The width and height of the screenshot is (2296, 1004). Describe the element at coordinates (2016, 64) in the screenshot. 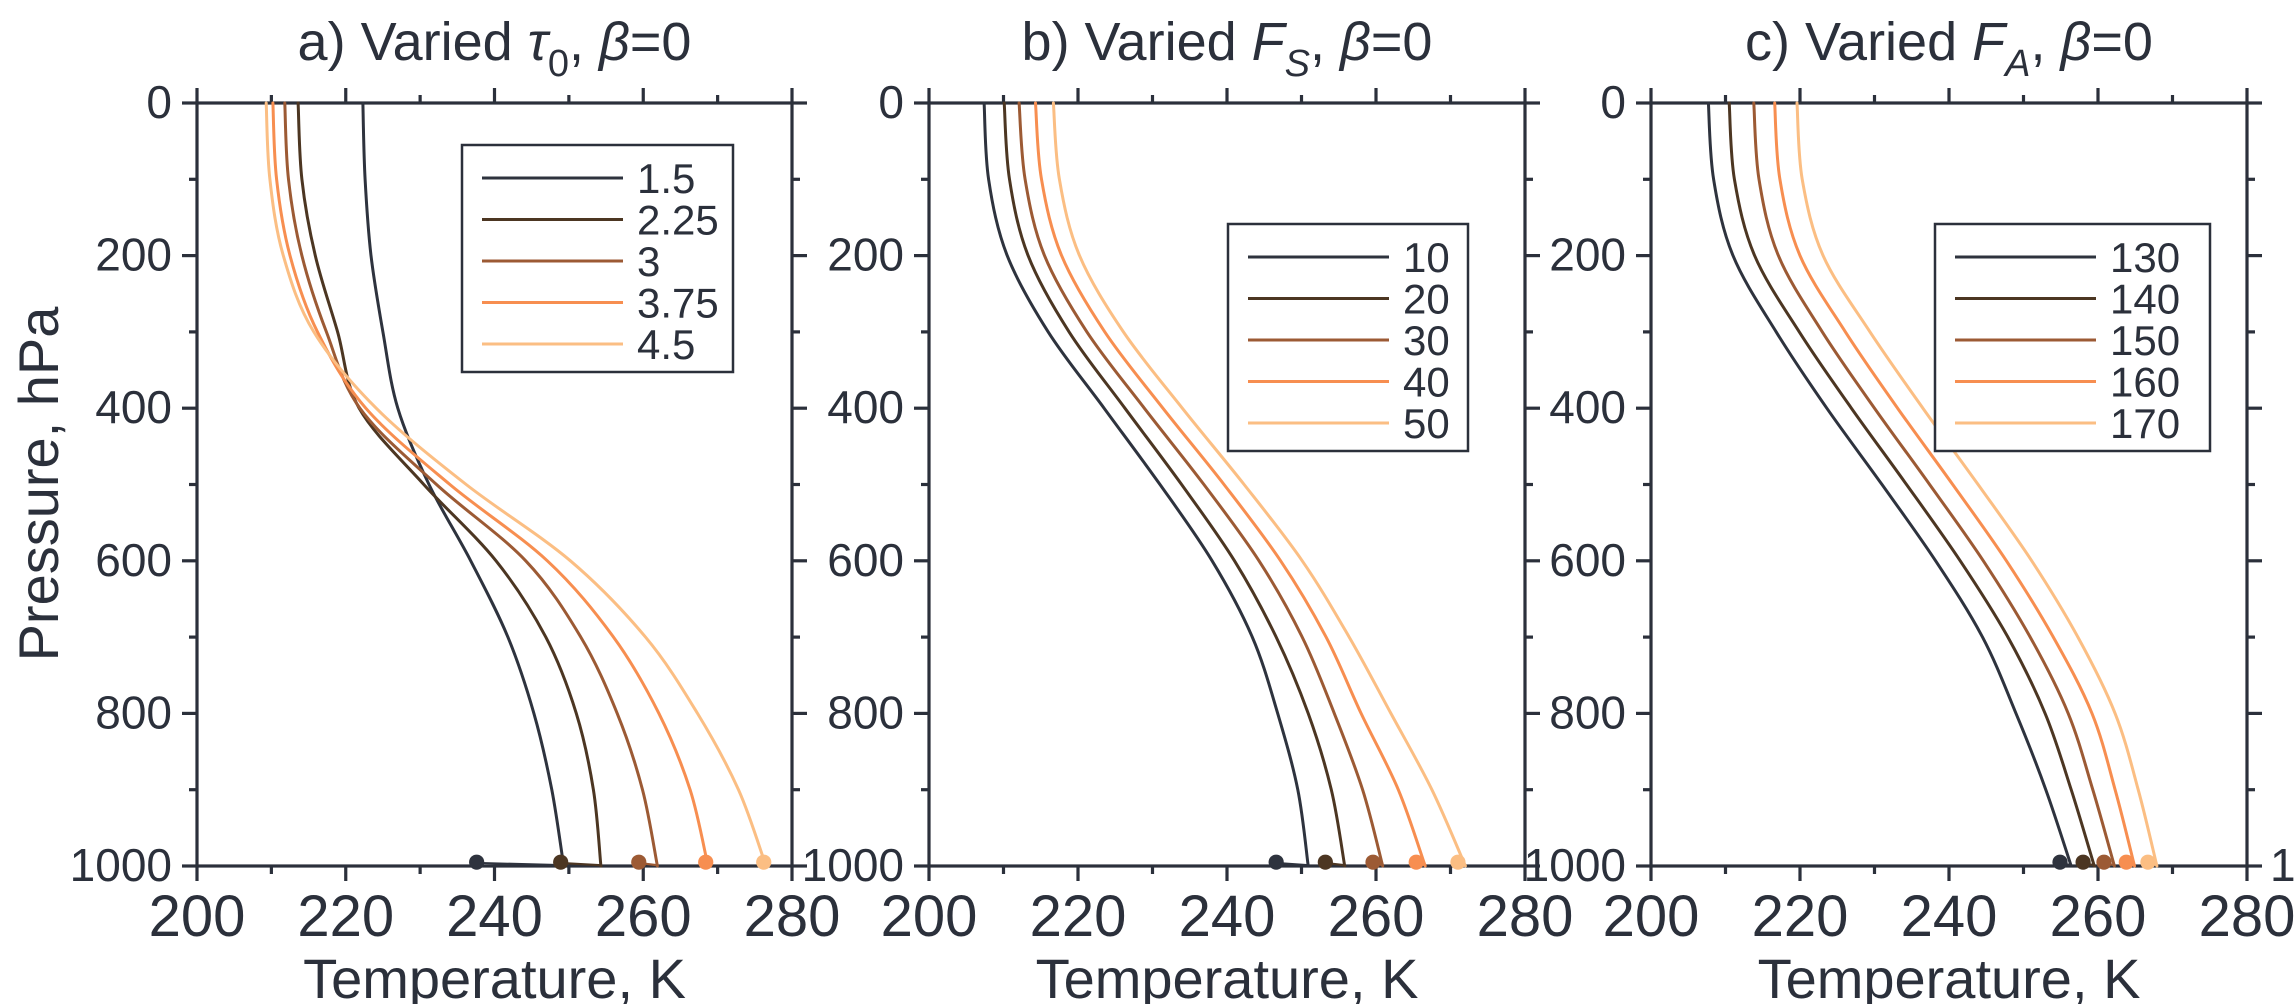

I see `title-part: A` at that location.